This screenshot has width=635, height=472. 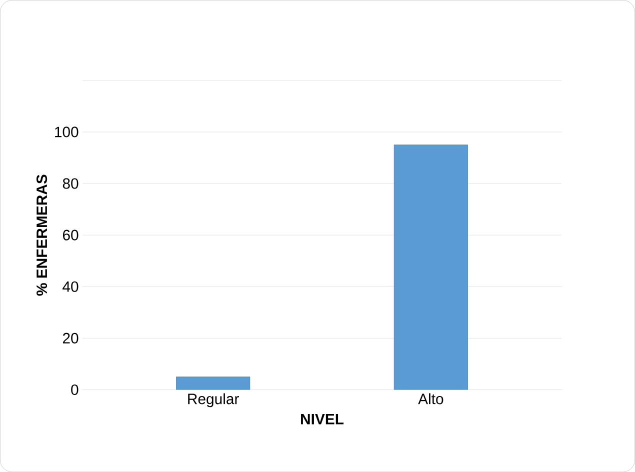 What do you see at coordinates (74, 389) in the screenshot?
I see `y-tick-label: 0` at bounding box center [74, 389].